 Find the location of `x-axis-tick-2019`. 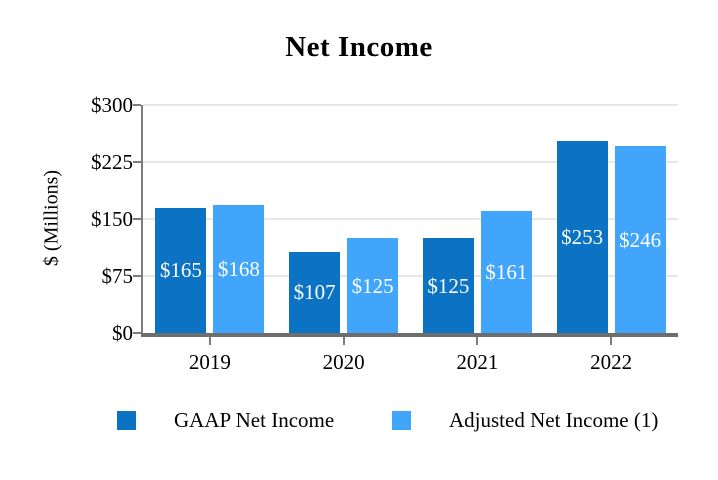

x-axis-tick-2019 is located at coordinates (209, 341).